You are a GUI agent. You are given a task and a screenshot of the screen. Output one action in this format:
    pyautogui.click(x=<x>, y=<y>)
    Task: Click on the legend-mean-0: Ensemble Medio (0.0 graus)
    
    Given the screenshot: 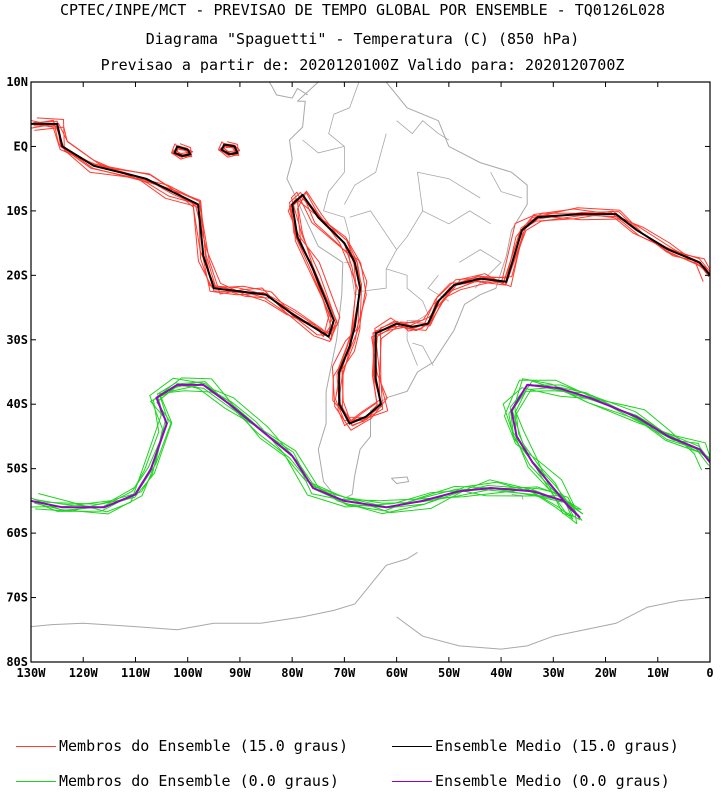 What is the action you would take?
    pyautogui.click(x=531, y=781)
    